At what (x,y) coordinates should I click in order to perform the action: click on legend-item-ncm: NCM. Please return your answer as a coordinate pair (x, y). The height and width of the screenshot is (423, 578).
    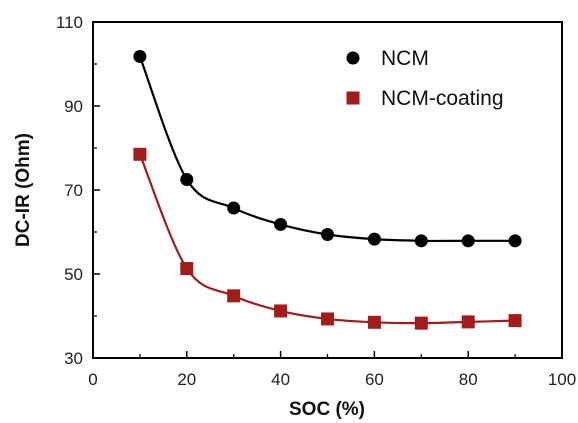
    Looking at the image, I should click on (387, 58).